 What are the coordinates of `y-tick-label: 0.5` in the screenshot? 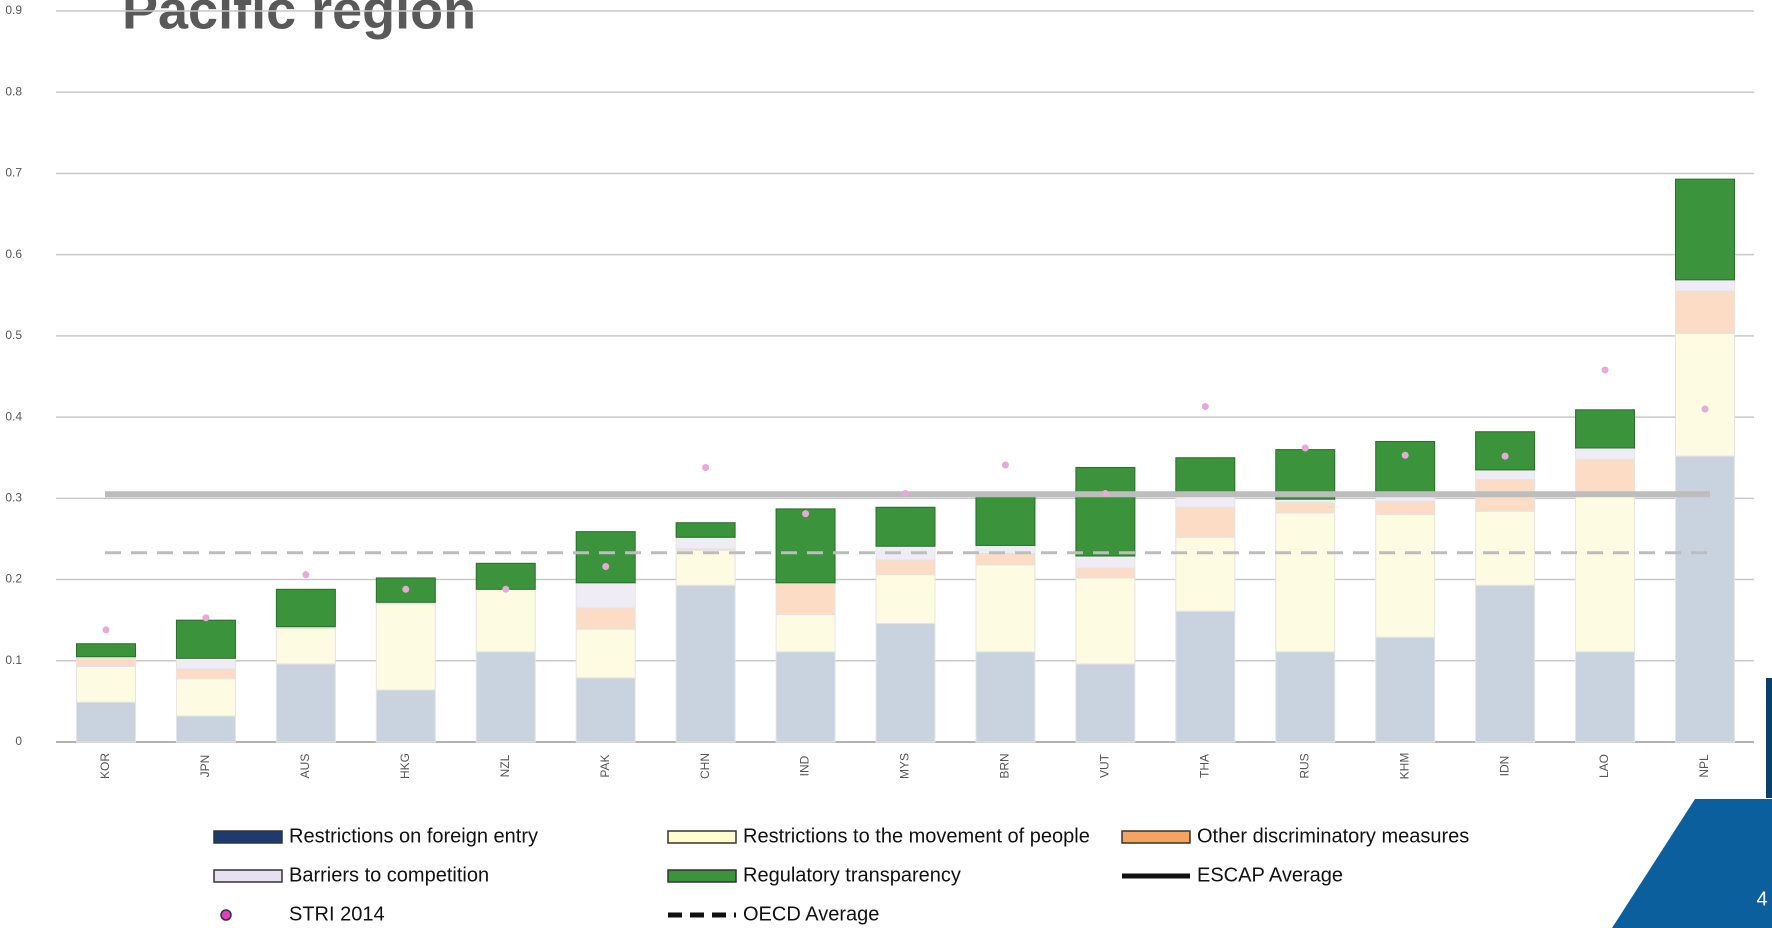 It's located at (13, 335).